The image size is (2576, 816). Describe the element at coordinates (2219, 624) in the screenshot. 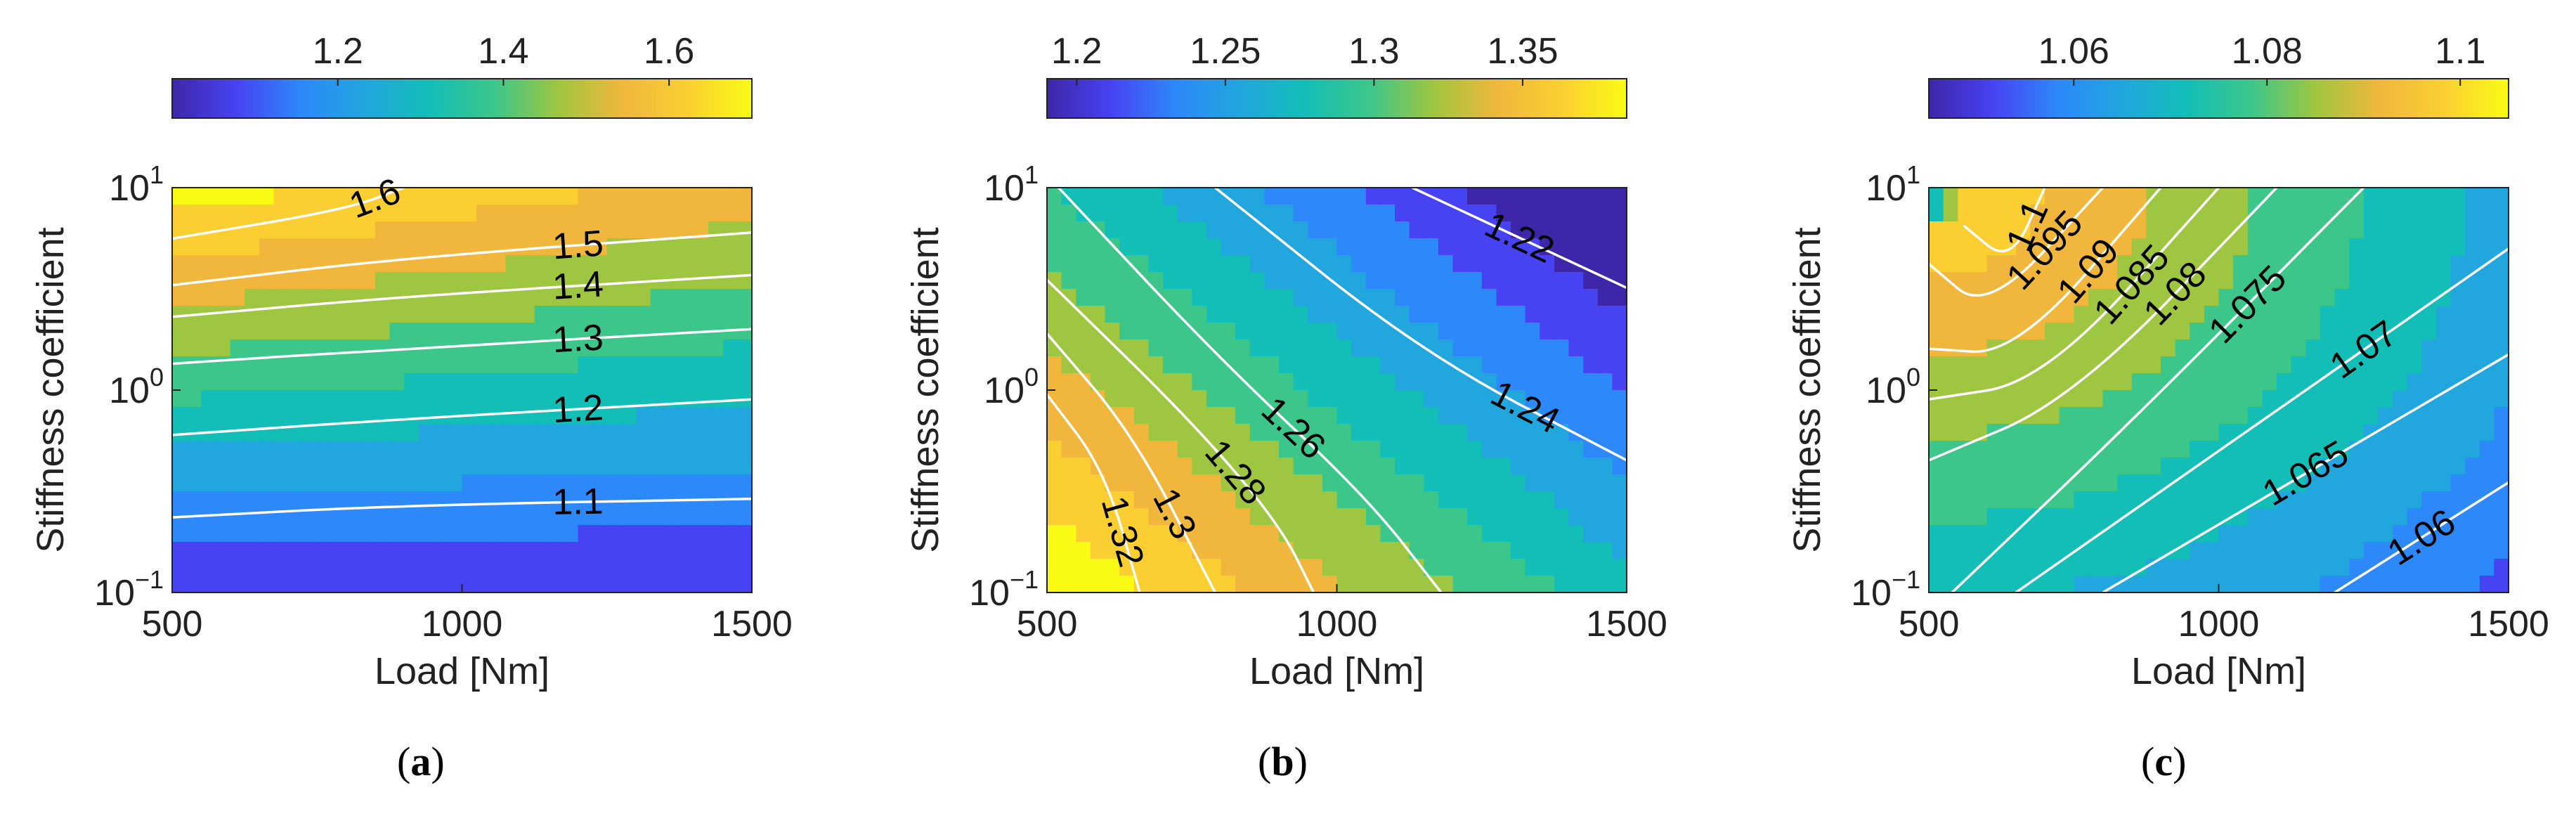

I see `x-tick-label: 1000` at that location.